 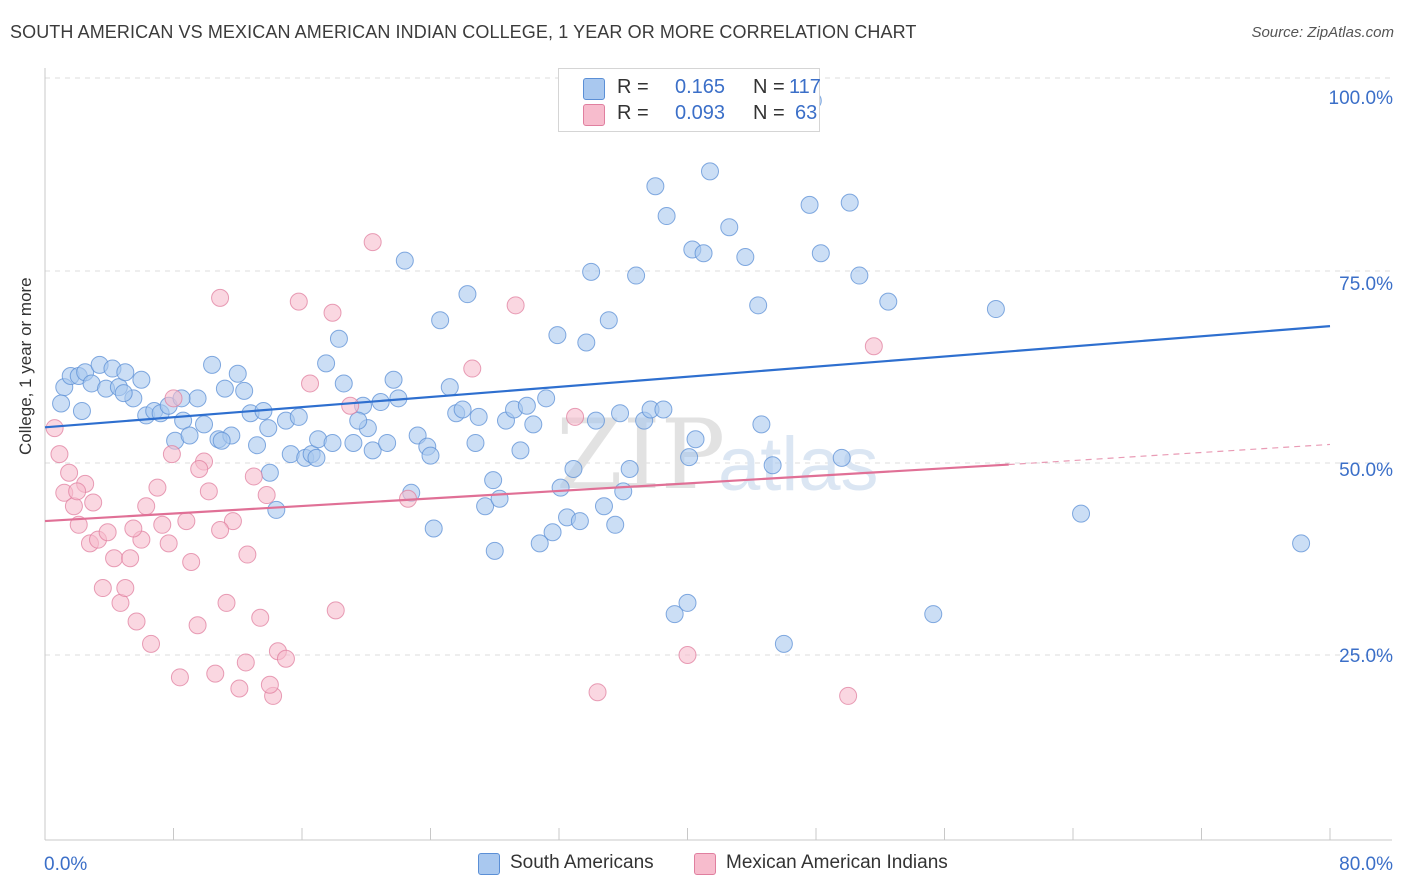 I want to click on y-tick-label: 50.0%, so click(x=1366, y=470).